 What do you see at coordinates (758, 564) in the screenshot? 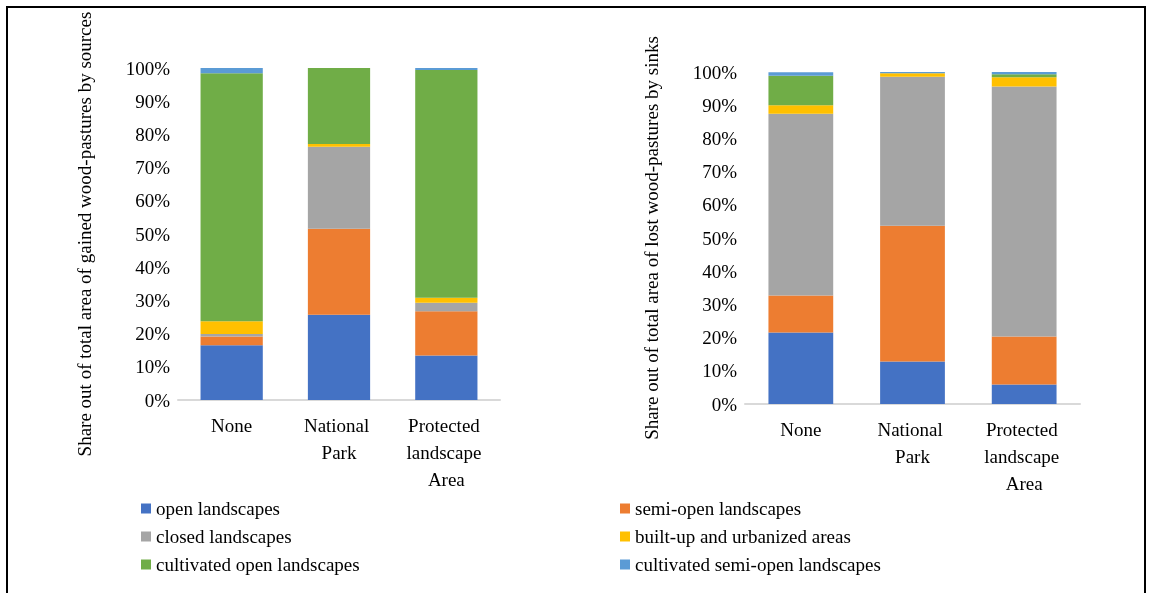
I see `legend-label: cultivated semi-open landscapes` at bounding box center [758, 564].